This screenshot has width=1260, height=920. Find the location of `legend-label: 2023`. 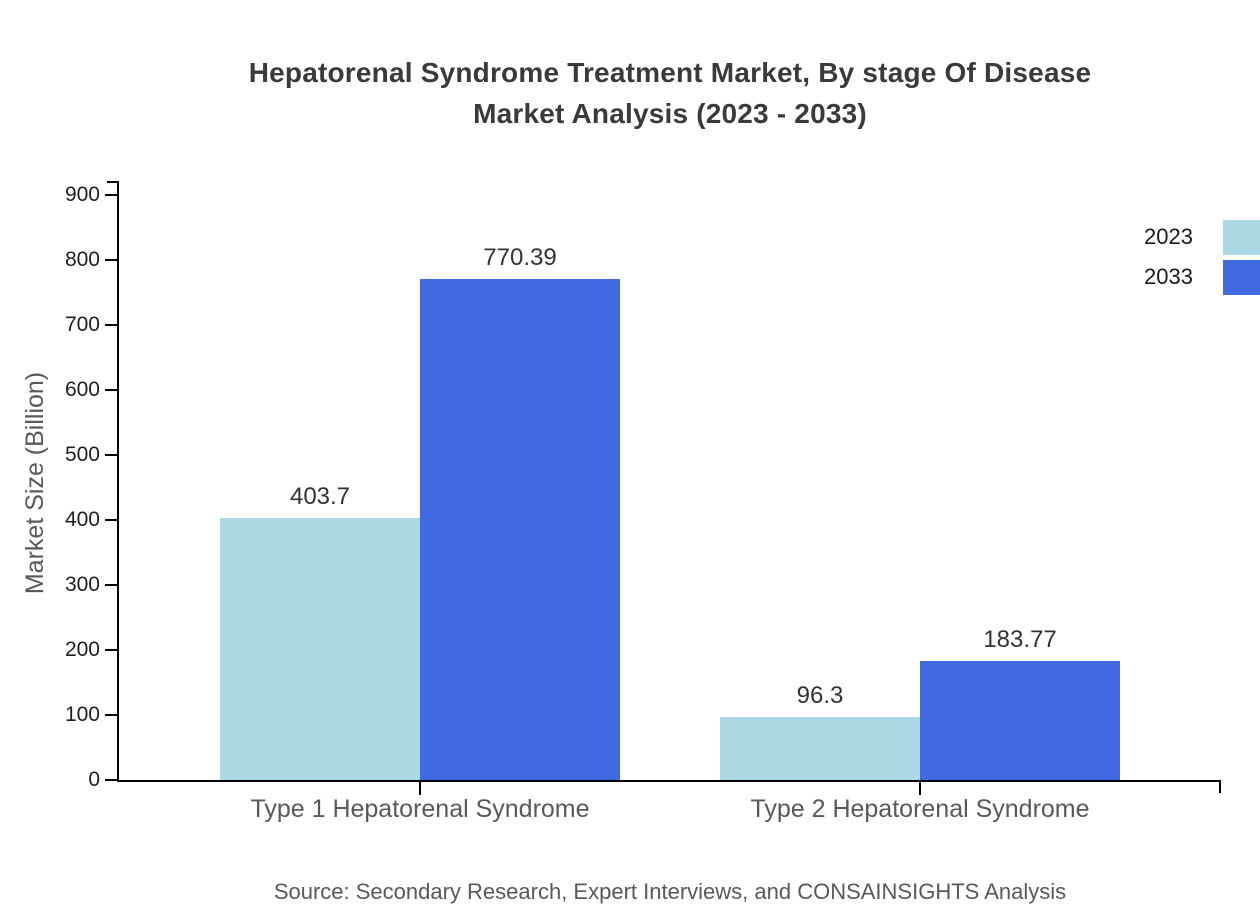

legend-label: 2023 is located at coordinates (1168, 236).